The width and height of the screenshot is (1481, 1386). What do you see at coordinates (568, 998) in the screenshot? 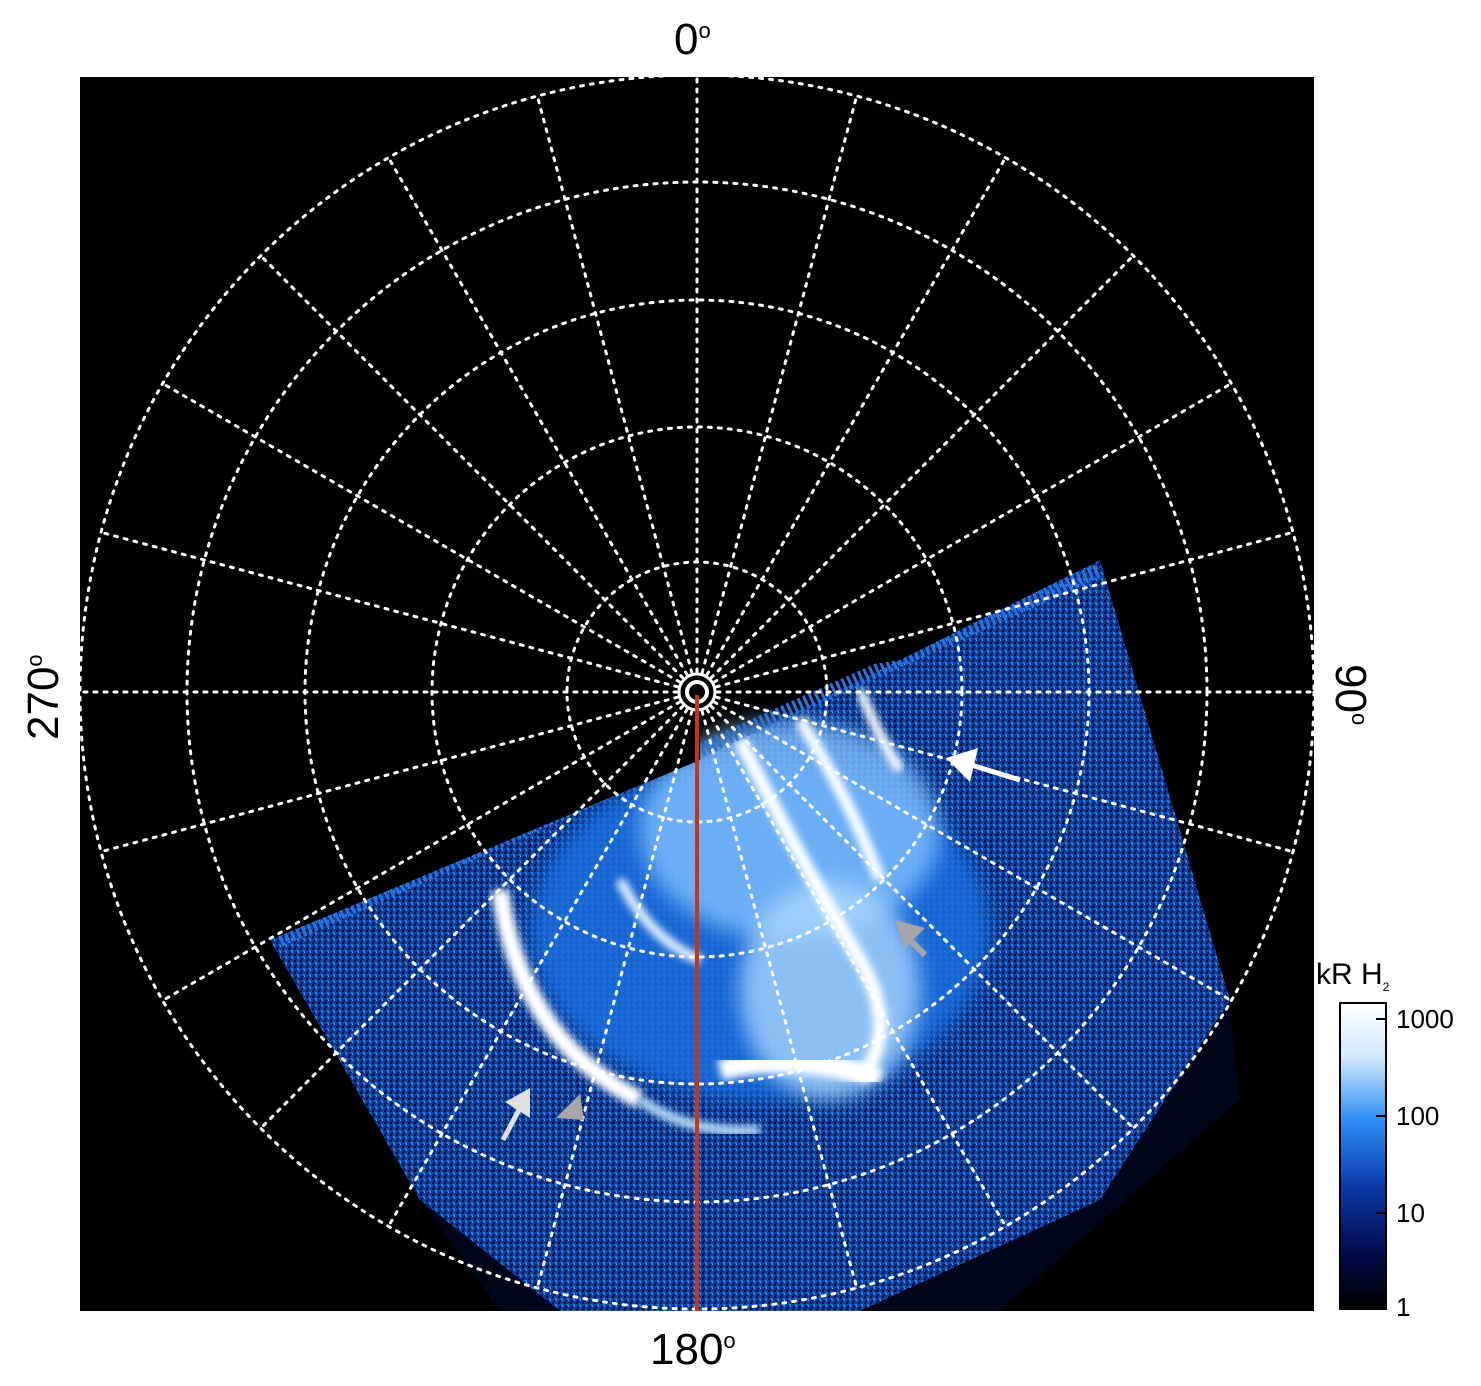
I see `main-oval-arc` at bounding box center [568, 998].